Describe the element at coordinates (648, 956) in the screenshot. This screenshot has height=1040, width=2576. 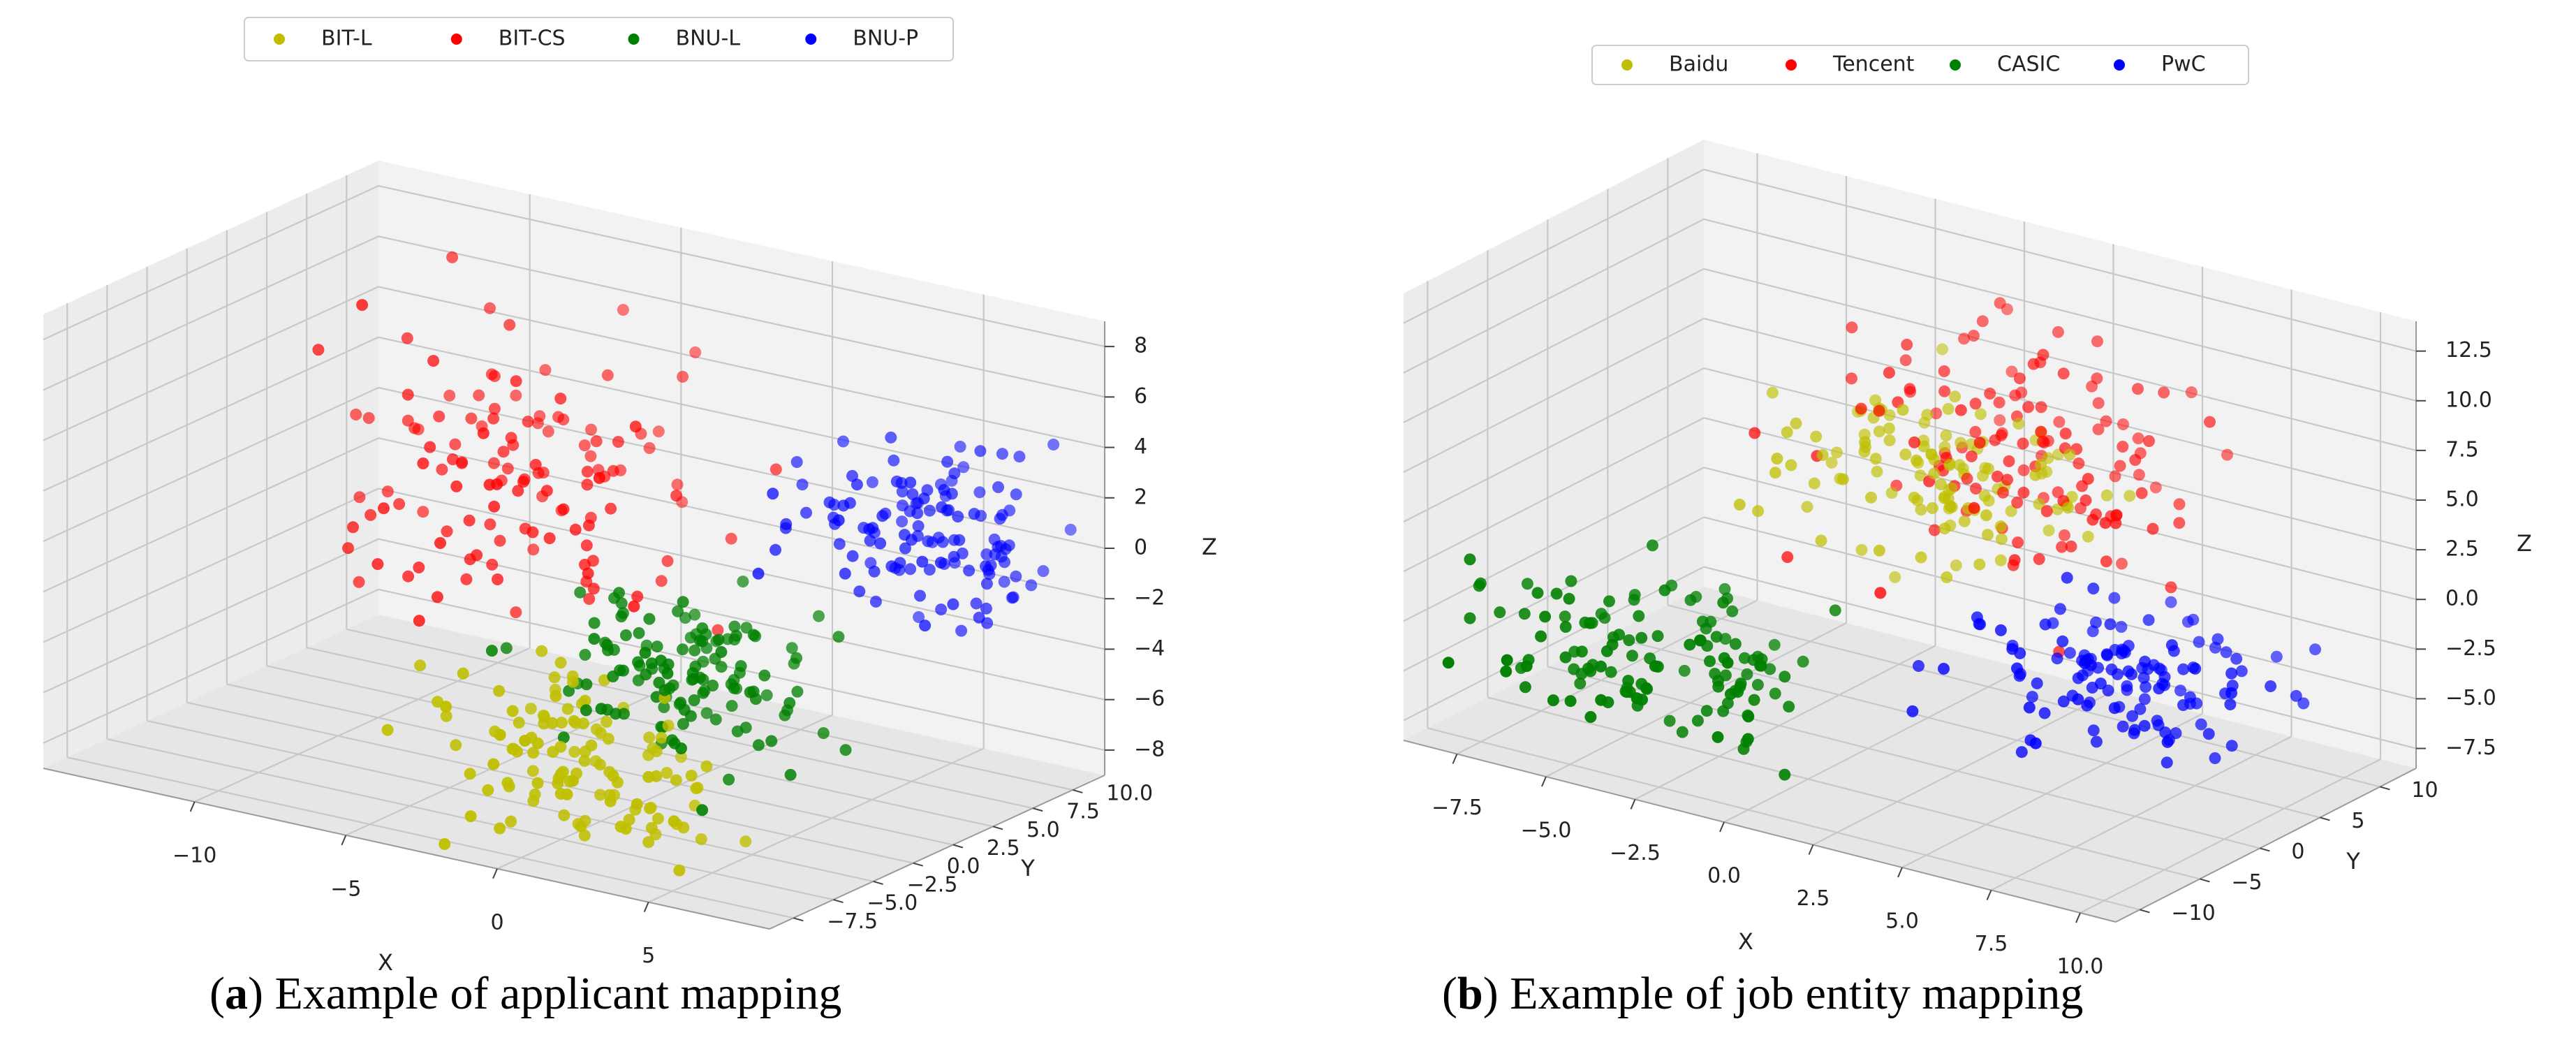
I see `x-tick-label: 5` at that location.